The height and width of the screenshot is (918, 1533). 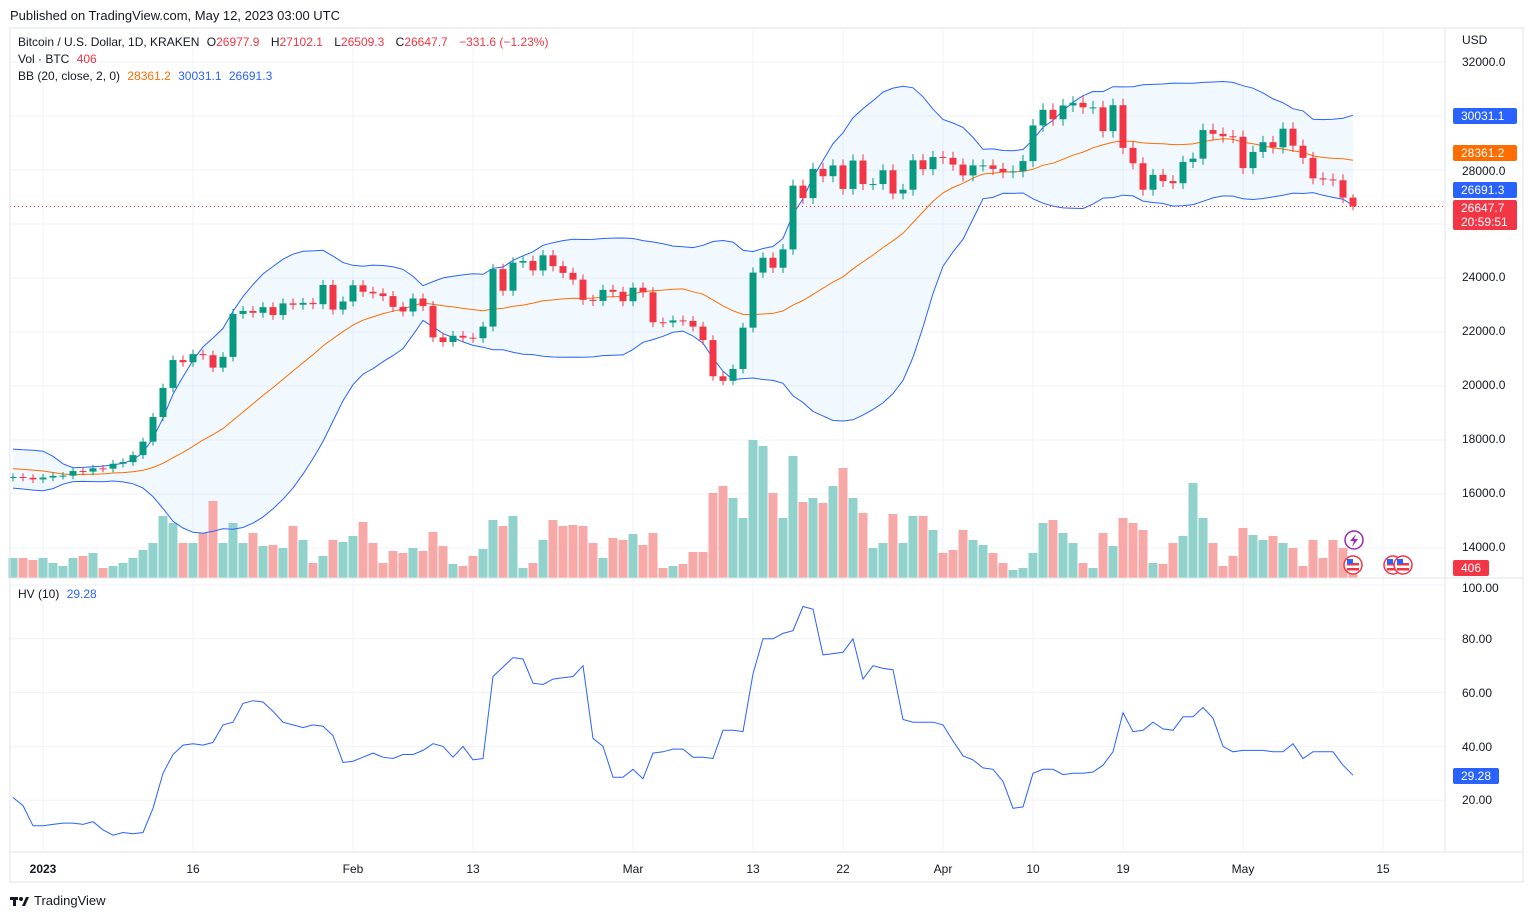 What do you see at coordinates (19, 901) in the screenshot?
I see `tradingview-logo-icon` at bounding box center [19, 901].